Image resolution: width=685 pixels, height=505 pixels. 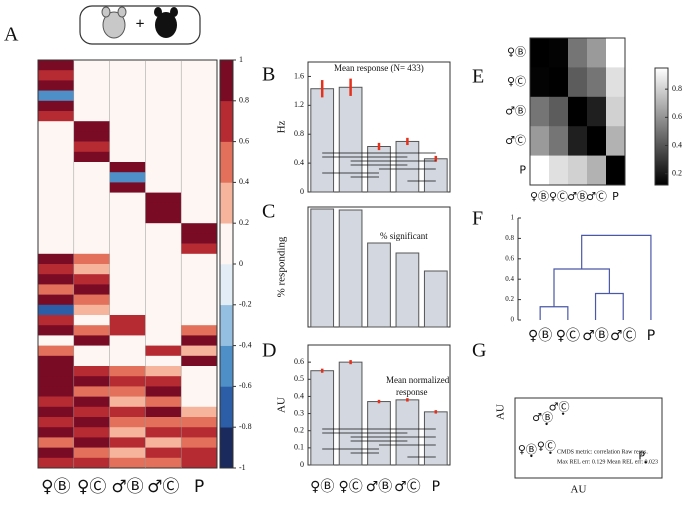 I want to click on colorbar-tick-label: 0.6, so click(x=677, y=116).